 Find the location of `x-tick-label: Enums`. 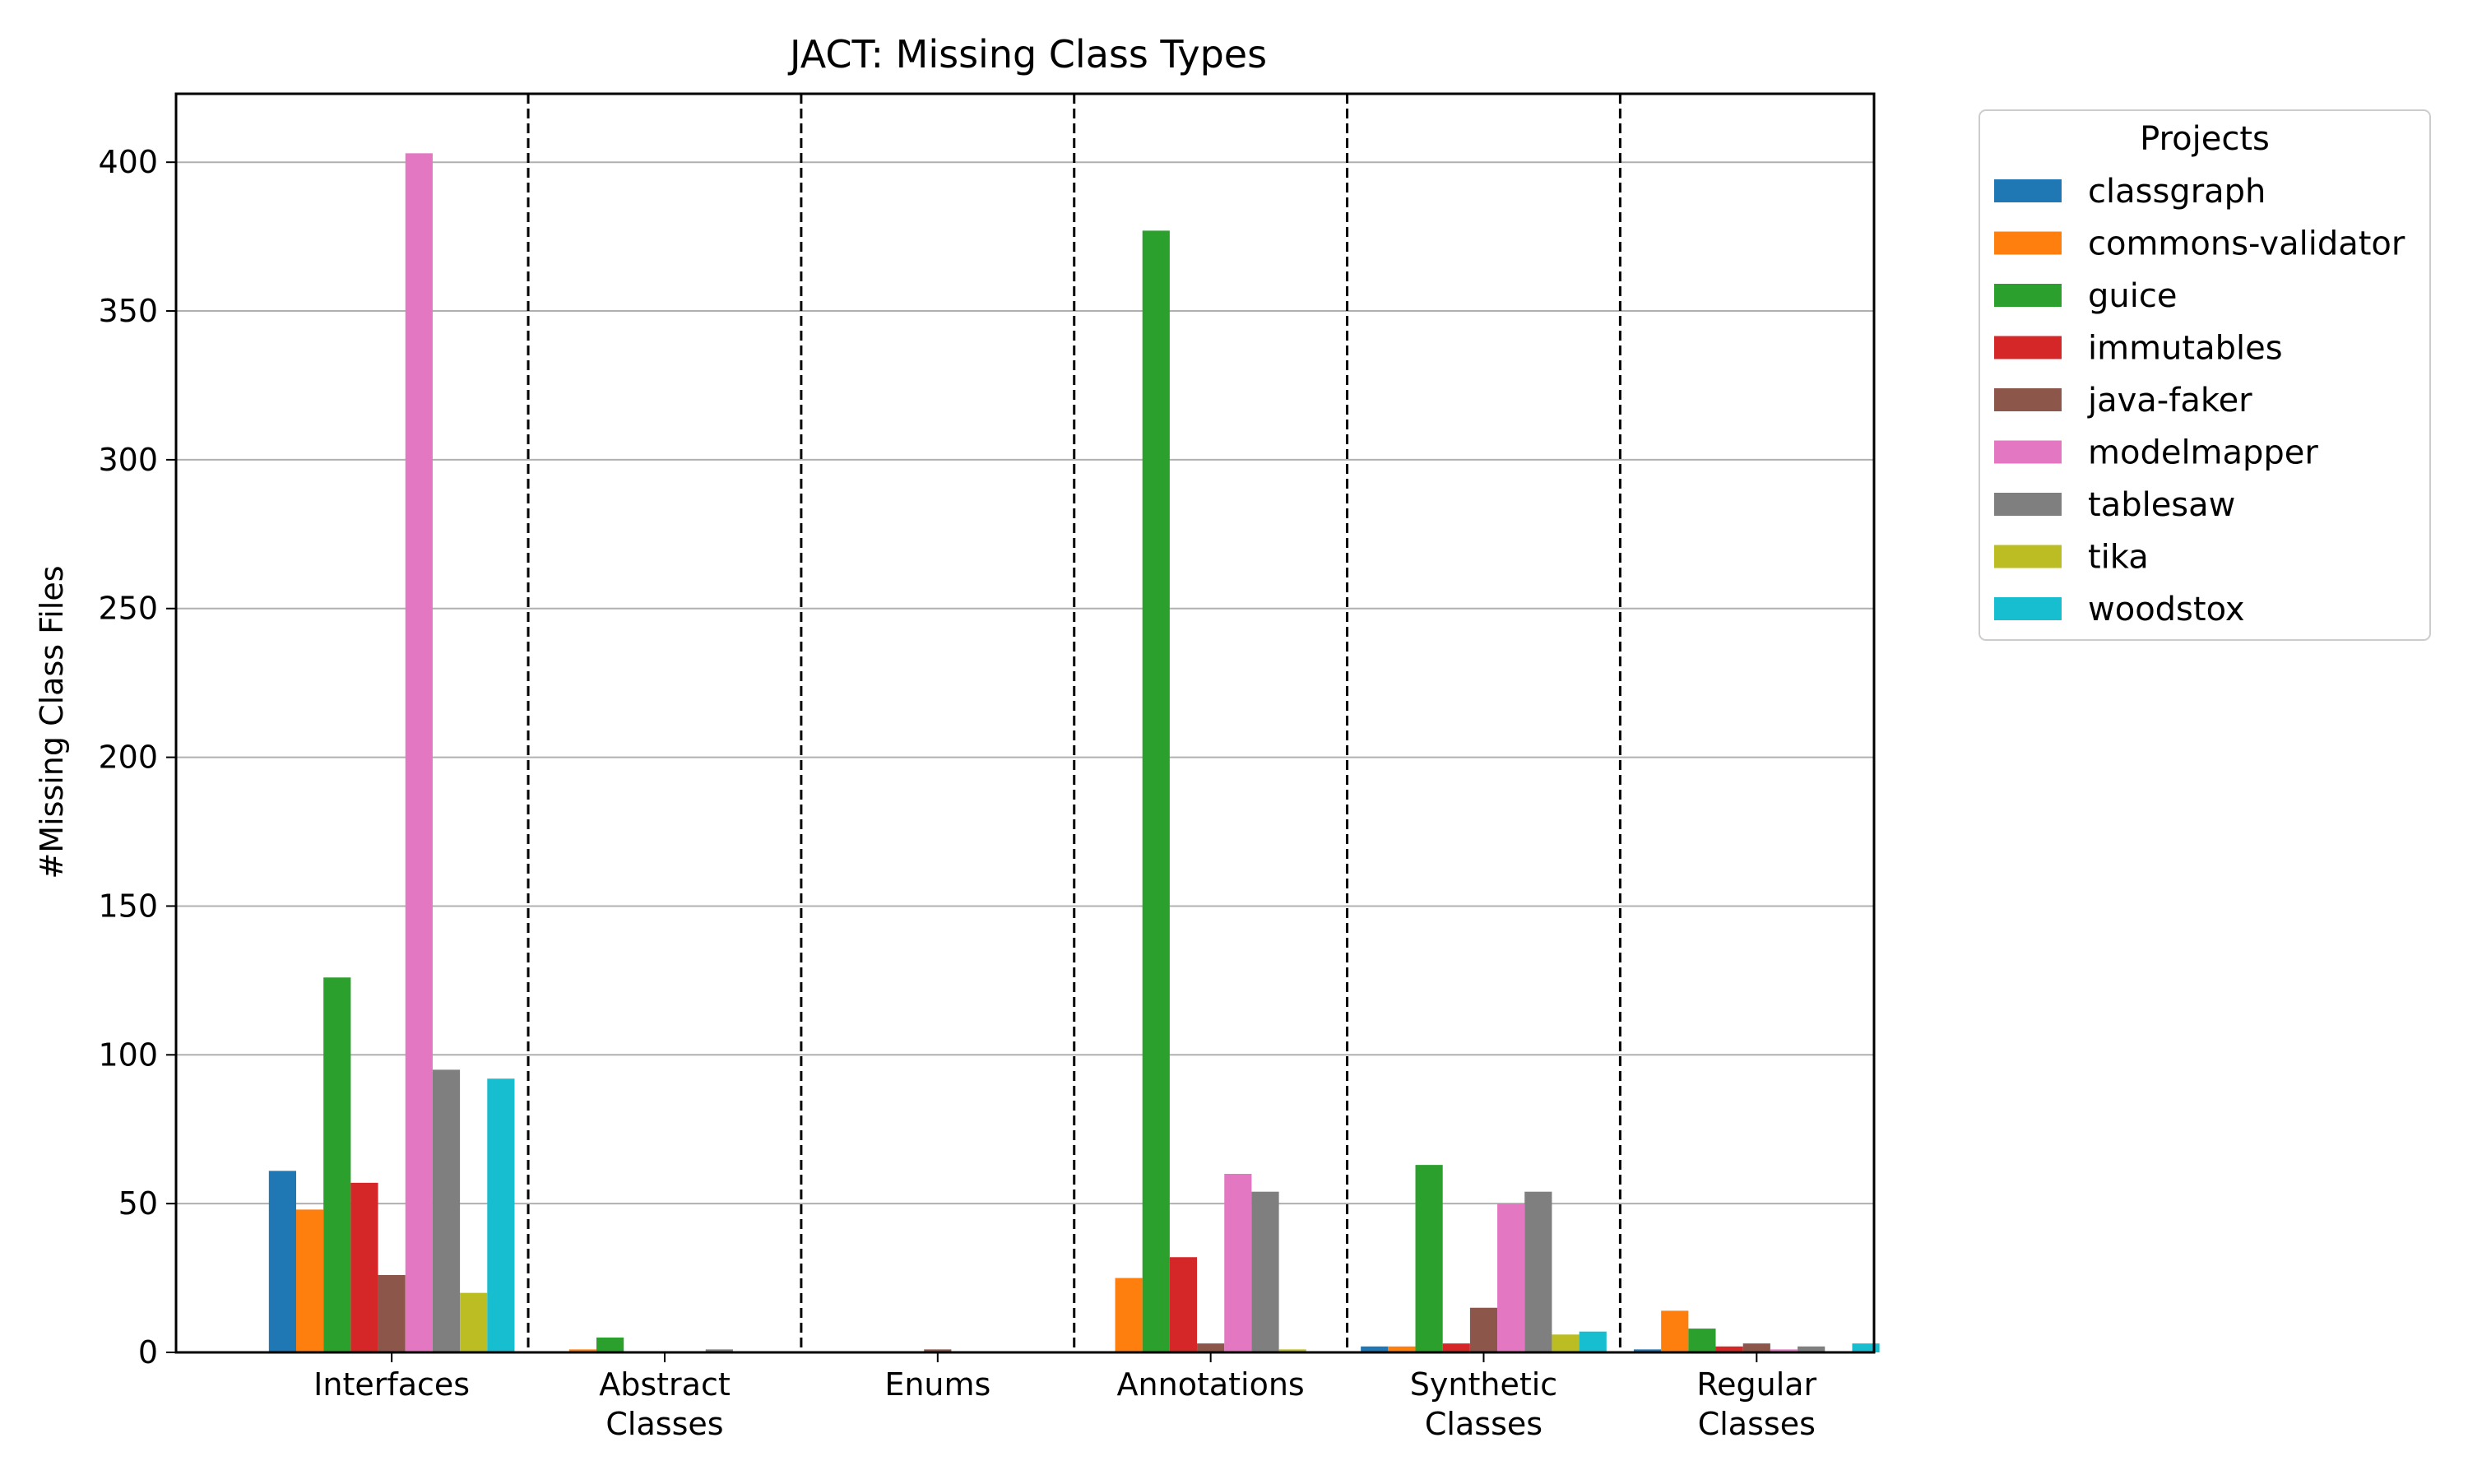

x-tick-label: Enums is located at coordinates (937, 1384).